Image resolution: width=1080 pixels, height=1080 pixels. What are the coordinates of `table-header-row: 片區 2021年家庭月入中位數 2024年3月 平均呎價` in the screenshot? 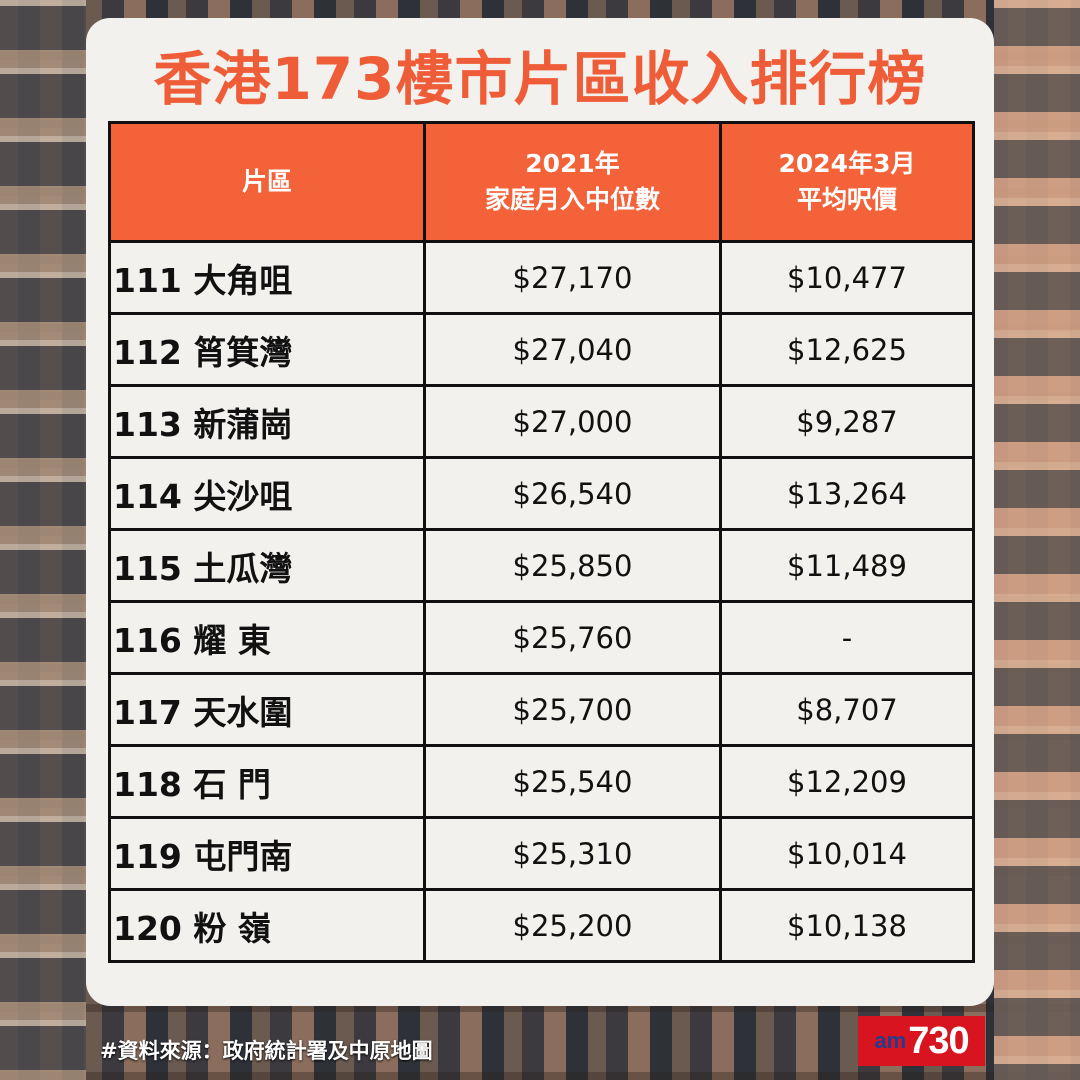 It's located at (541, 182).